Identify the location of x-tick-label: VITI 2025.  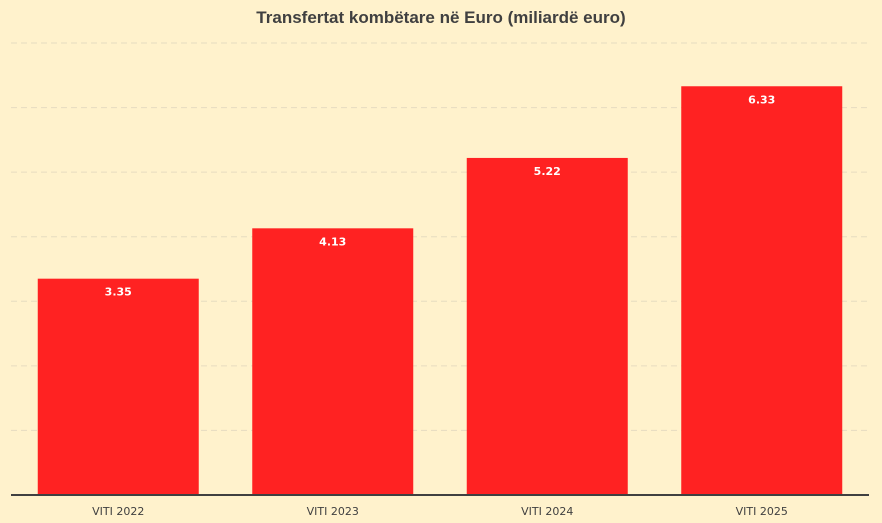
(762, 511).